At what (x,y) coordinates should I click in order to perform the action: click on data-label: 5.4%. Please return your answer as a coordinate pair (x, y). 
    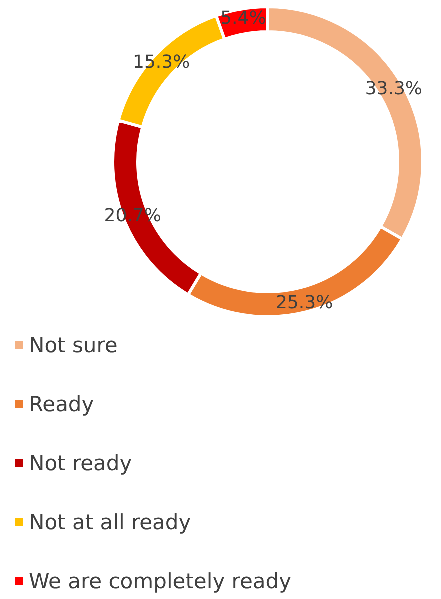
    Looking at the image, I should click on (243, 19).